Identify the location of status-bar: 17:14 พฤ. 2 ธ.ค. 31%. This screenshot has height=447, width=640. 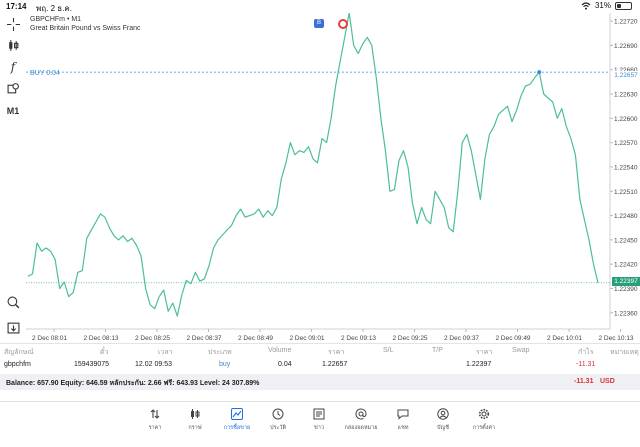
(320, 6).